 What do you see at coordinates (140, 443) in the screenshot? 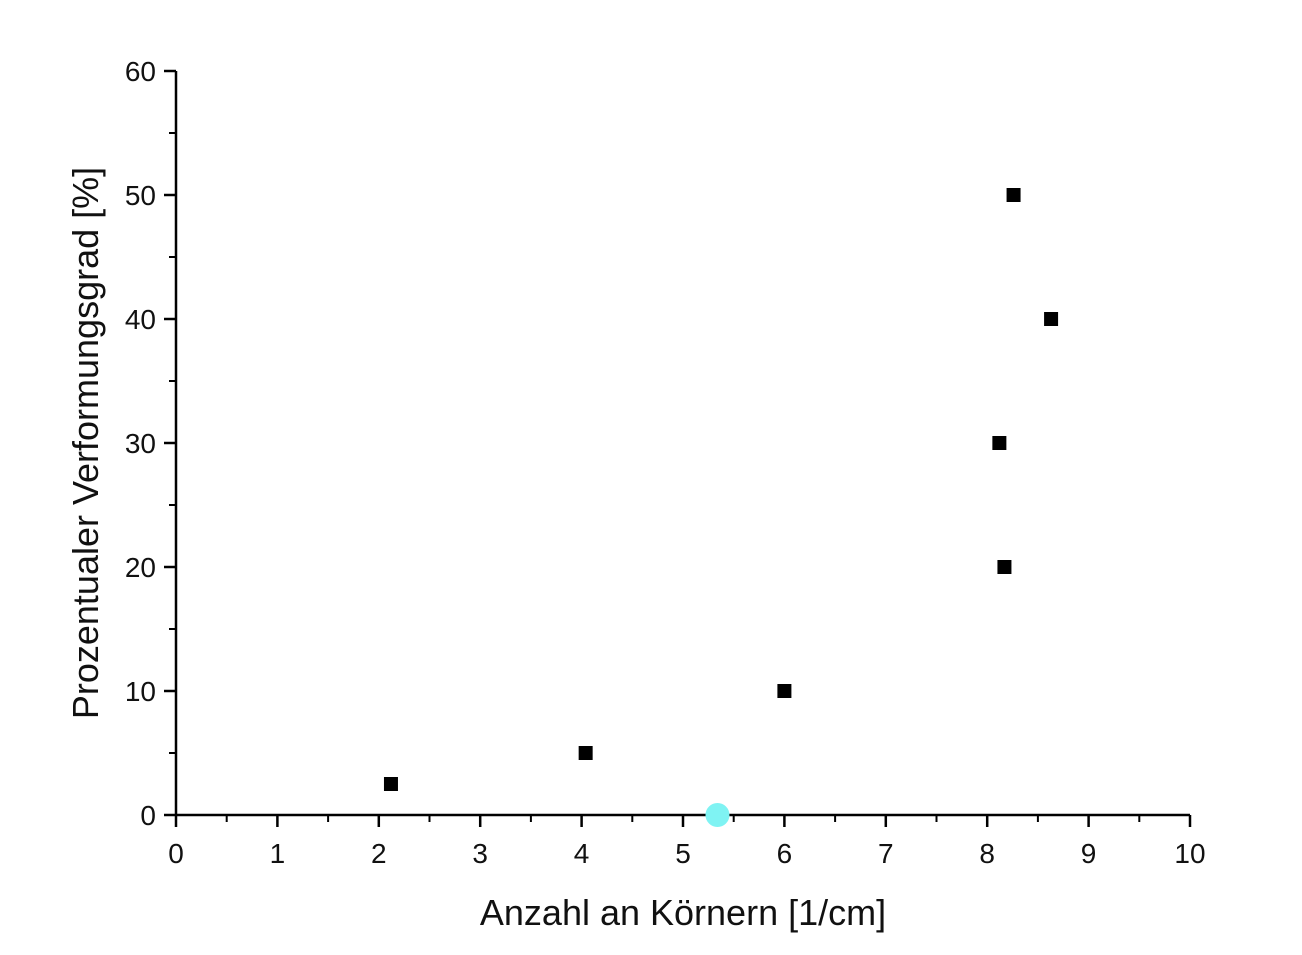
I see `y-tick-label: 30` at bounding box center [140, 443].